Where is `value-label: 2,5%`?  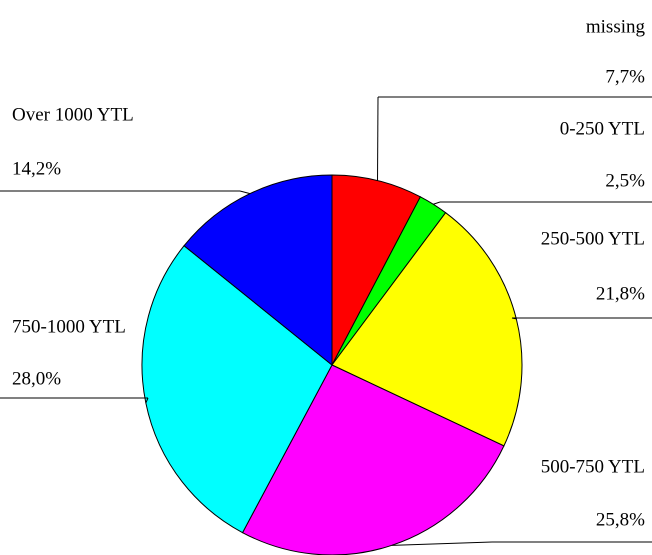 value-label: 2,5% is located at coordinates (625, 180).